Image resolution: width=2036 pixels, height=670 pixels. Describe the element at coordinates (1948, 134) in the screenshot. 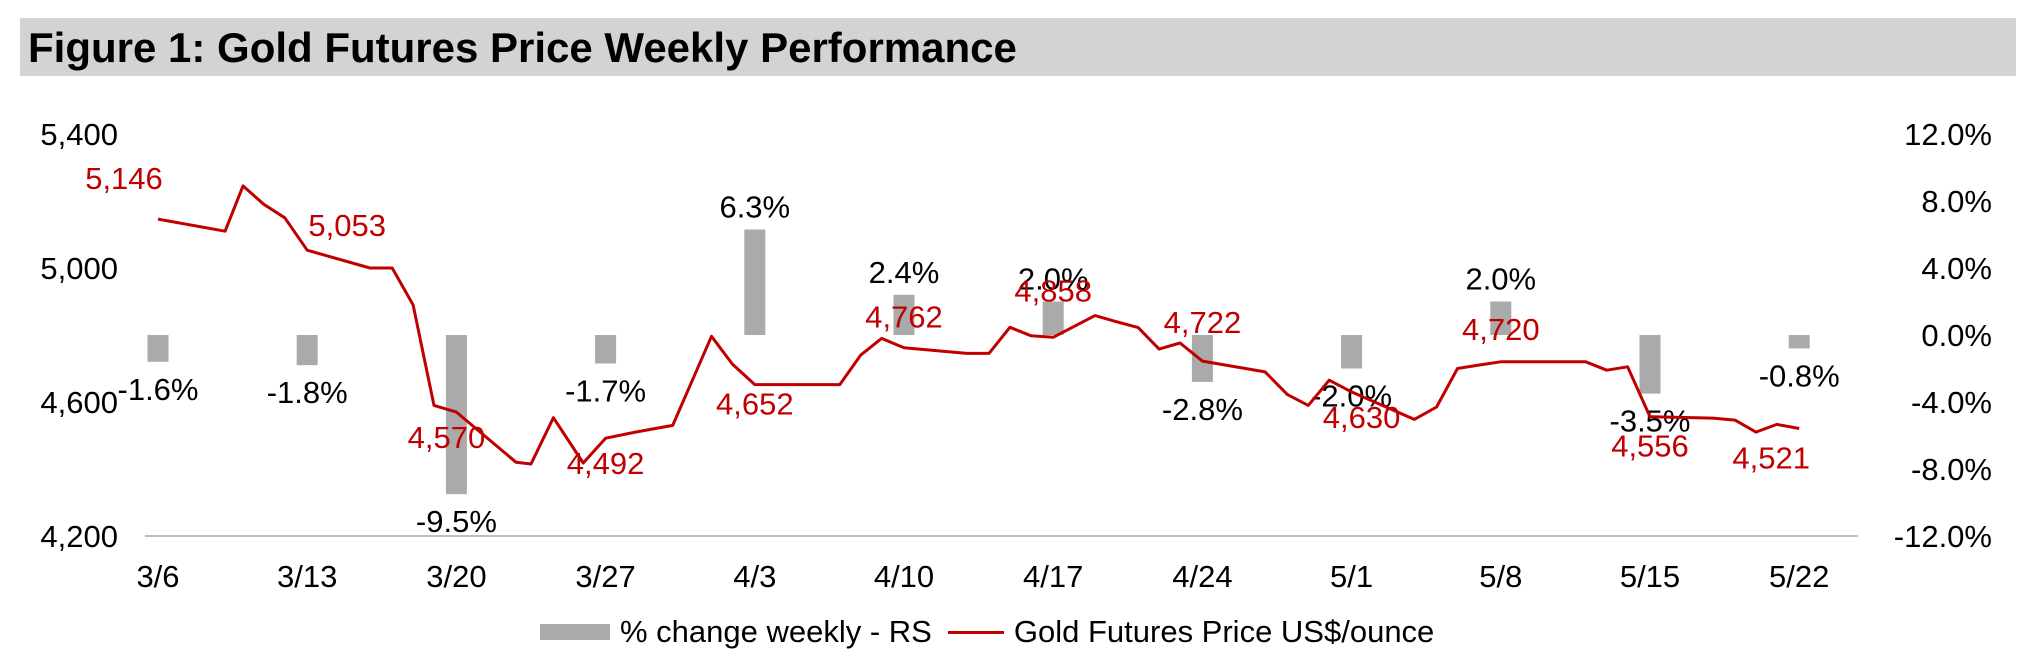

I see `right-axis-tick-label: 12.0%` at that location.